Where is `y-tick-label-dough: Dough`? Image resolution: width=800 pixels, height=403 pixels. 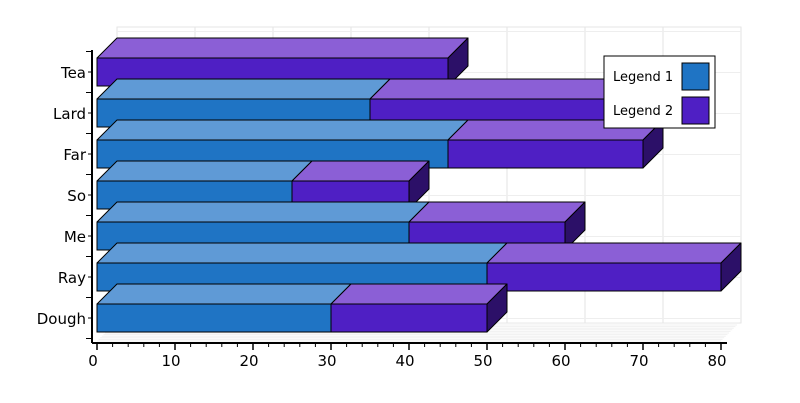 y-tick-label-dough: Dough is located at coordinates (61, 319).